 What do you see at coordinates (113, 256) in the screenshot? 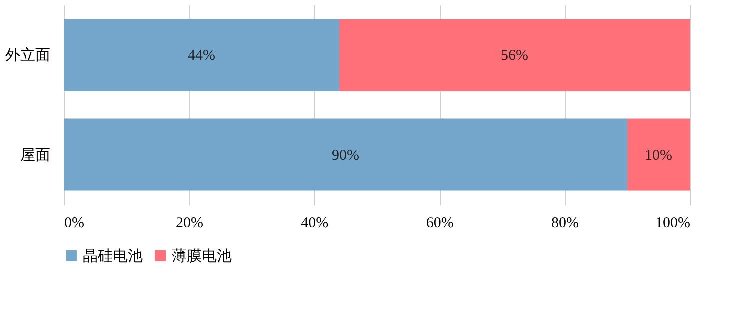
I see `legend-label: 晶硅电池` at bounding box center [113, 256].